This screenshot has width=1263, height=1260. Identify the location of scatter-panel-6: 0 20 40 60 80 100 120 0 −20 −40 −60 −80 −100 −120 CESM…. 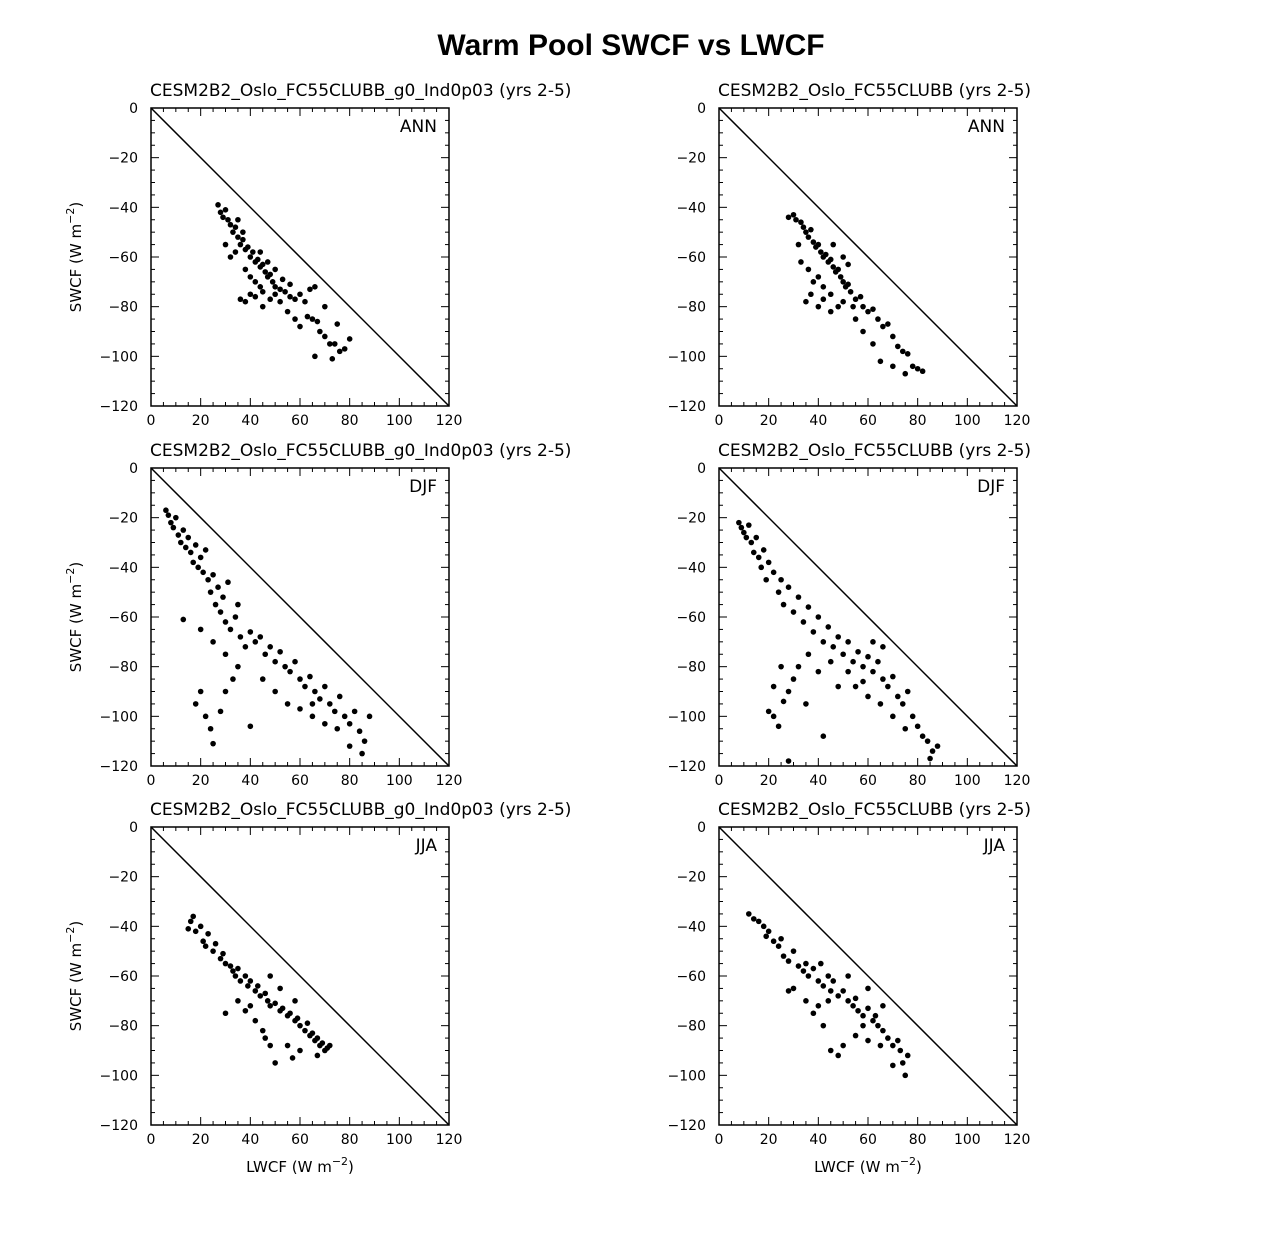
(849, 988).